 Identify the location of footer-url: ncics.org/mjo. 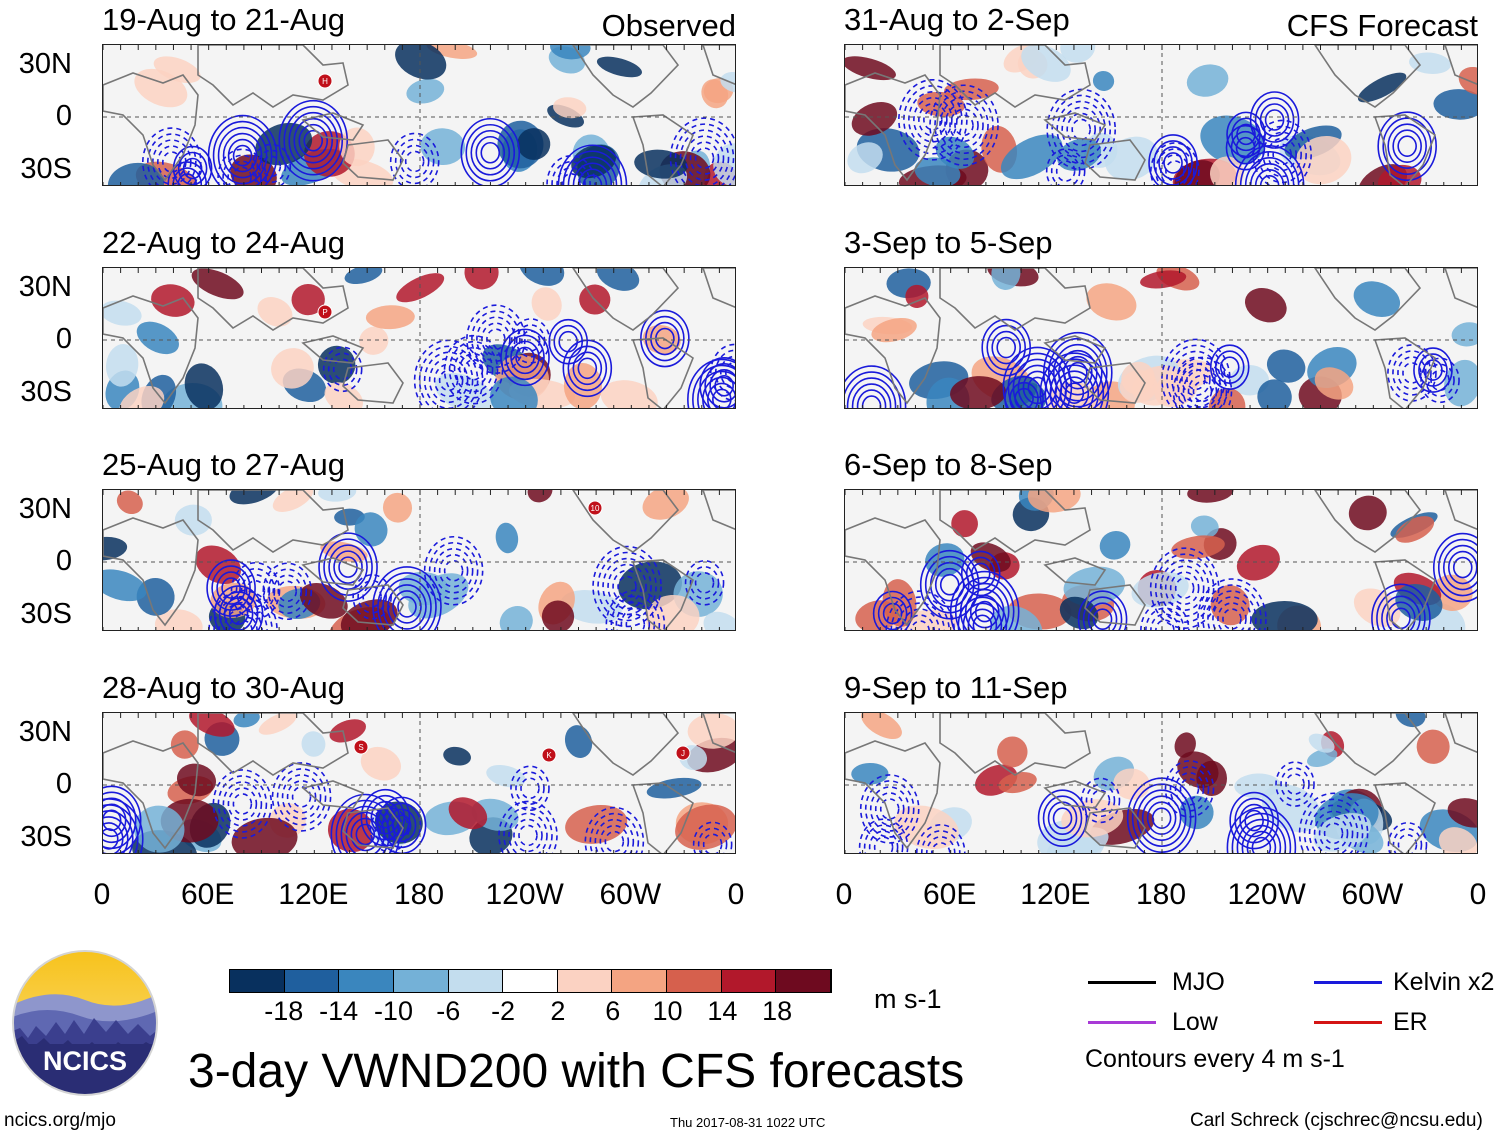
(60, 1120).